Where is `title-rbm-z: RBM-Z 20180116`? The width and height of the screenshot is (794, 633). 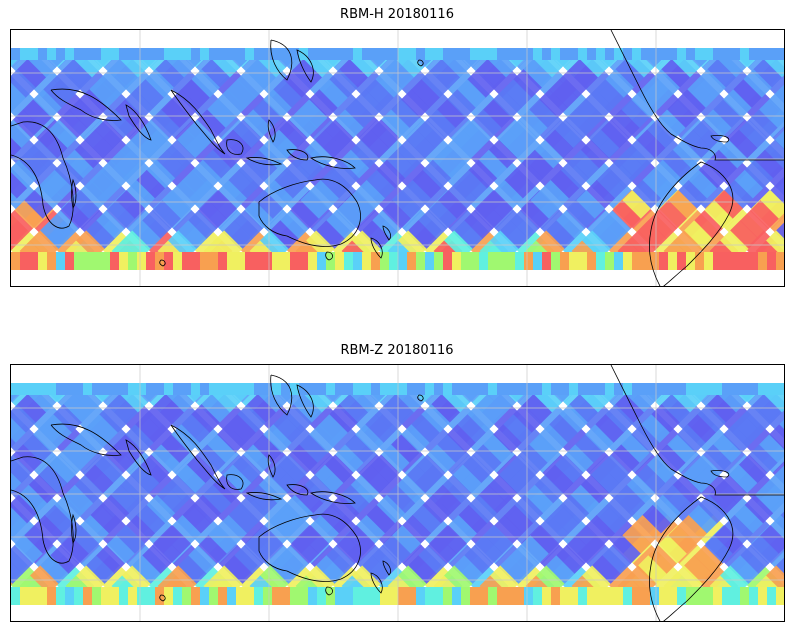 title-rbm-z: RBM-Z 20180116 is located at coordinates (397, 350).